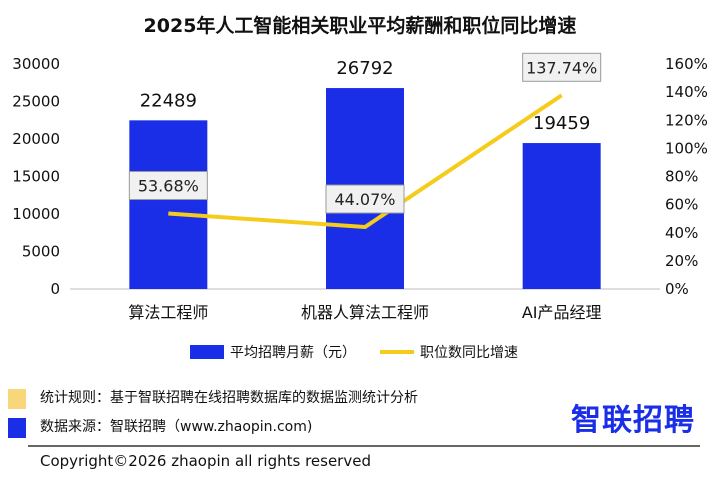 The height and width of the screenshot is (485, 720). What do you see at coordinates (176, 427) in the screenshot?
I see `source-note: 数据来源：智联招聘（www.zhaopin.com)` at bounding box center [176, 427].